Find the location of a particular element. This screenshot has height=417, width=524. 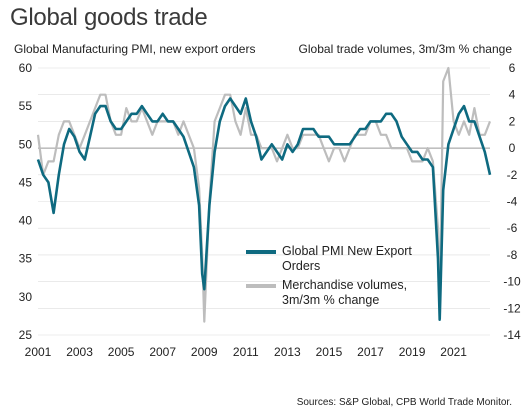

x-tick-label: 2009 is located at coordinates (204, 352).